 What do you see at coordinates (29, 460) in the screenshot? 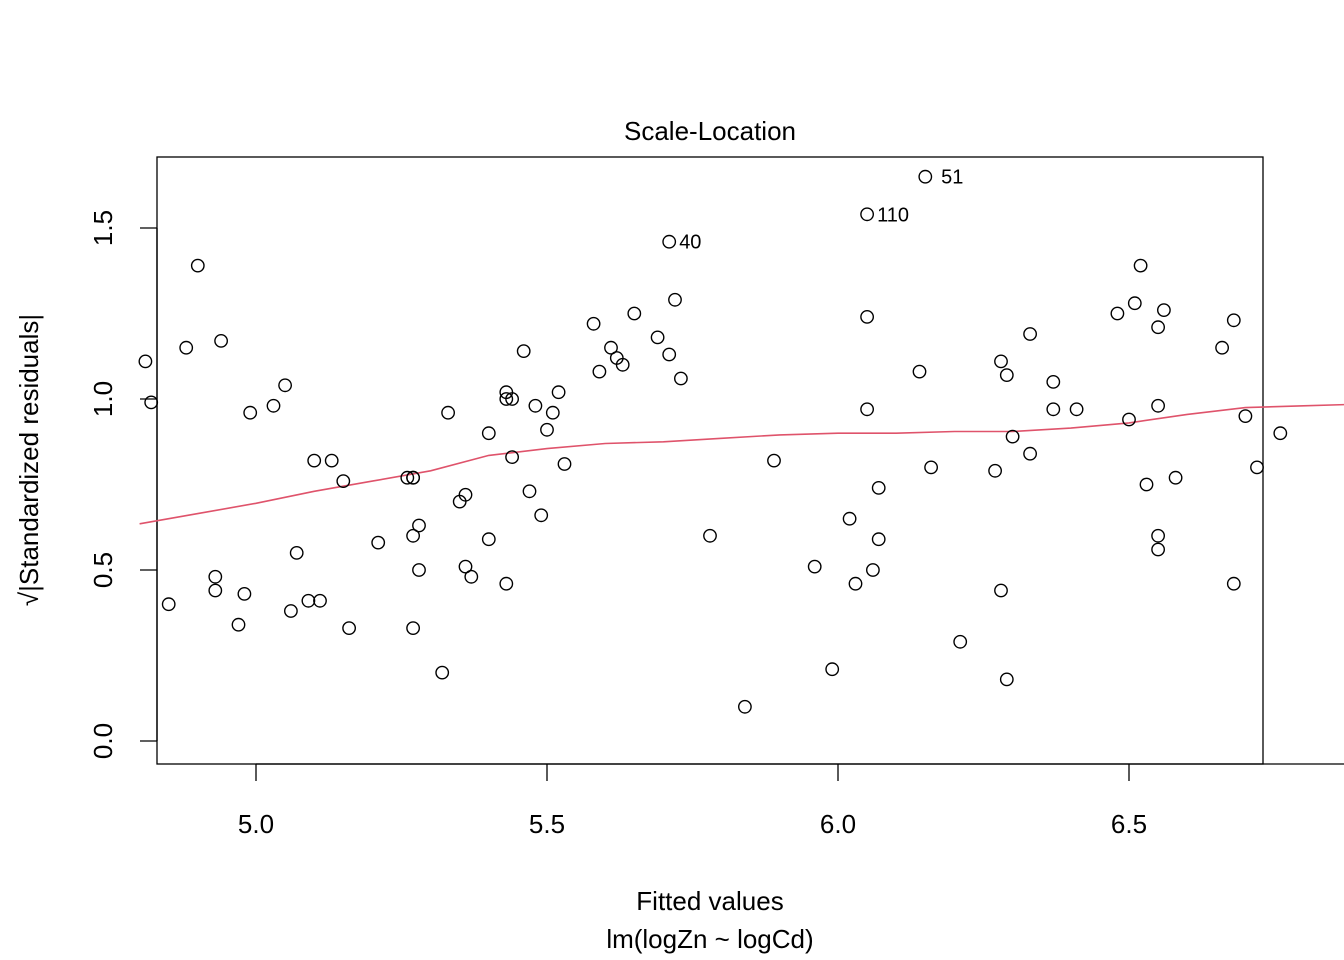
I see `y-axis-label: √|Standardized residuals|` at bounding box center [29, 460].